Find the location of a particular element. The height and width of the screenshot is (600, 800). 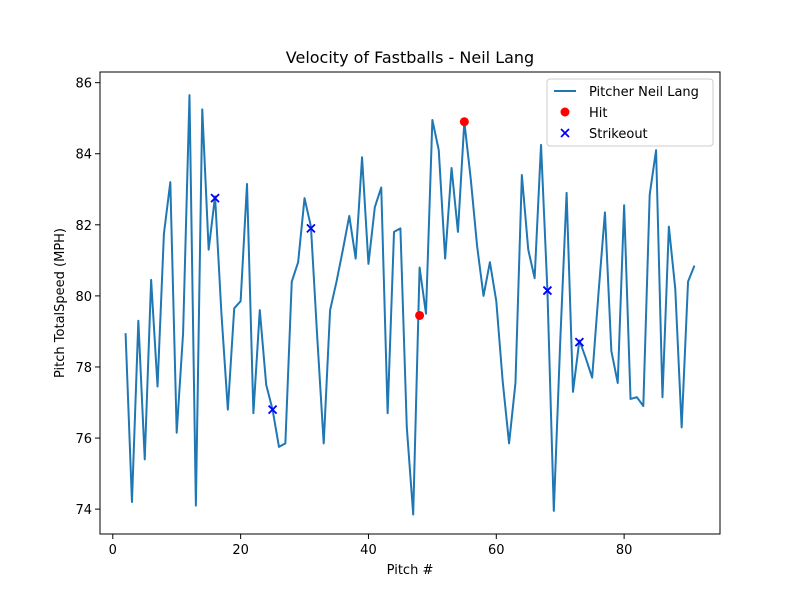

y-tick-label: 84 is located at coordinates (83, 155).